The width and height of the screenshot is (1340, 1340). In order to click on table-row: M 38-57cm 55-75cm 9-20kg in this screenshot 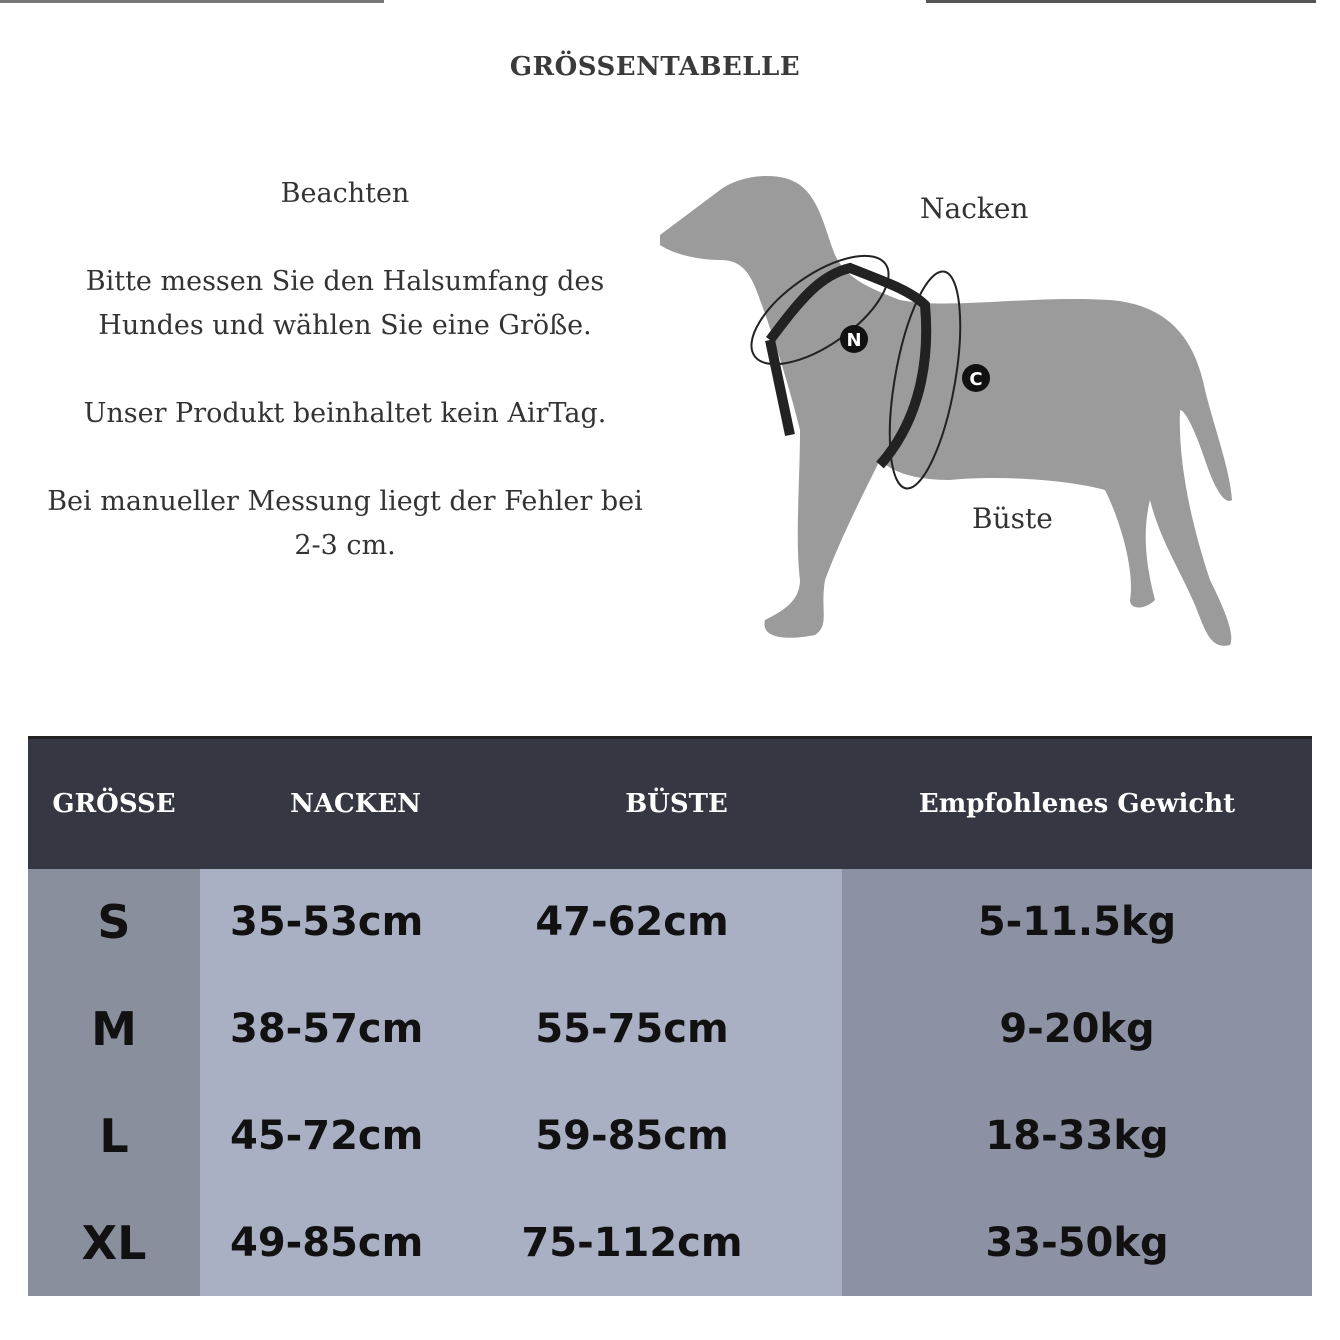, I will do `click(670, 1029)`.